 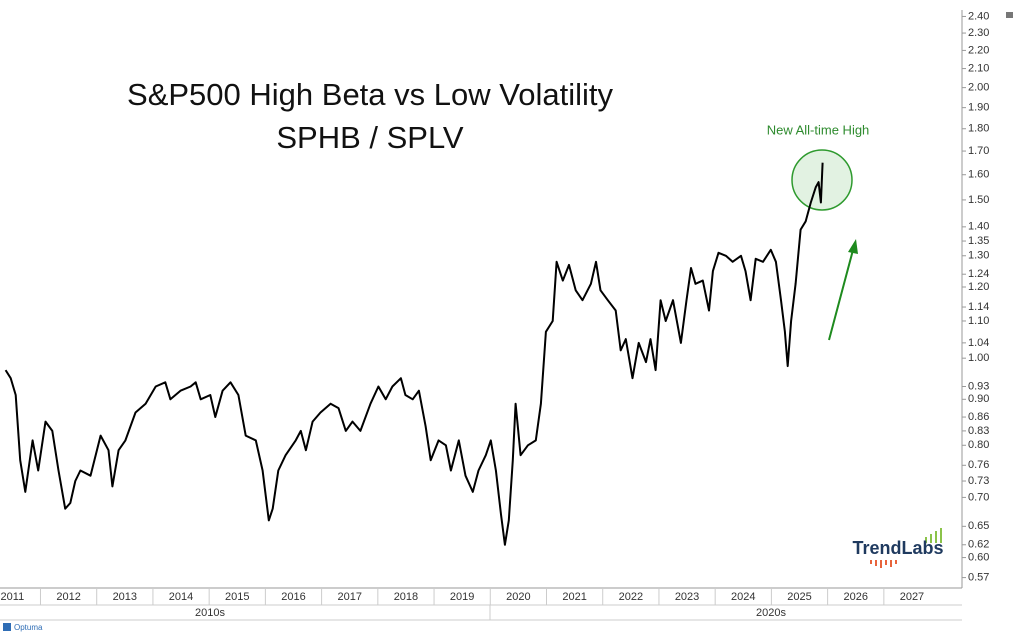 I want to click on y-tick-label: 1.70, so click(x=978, y=151).